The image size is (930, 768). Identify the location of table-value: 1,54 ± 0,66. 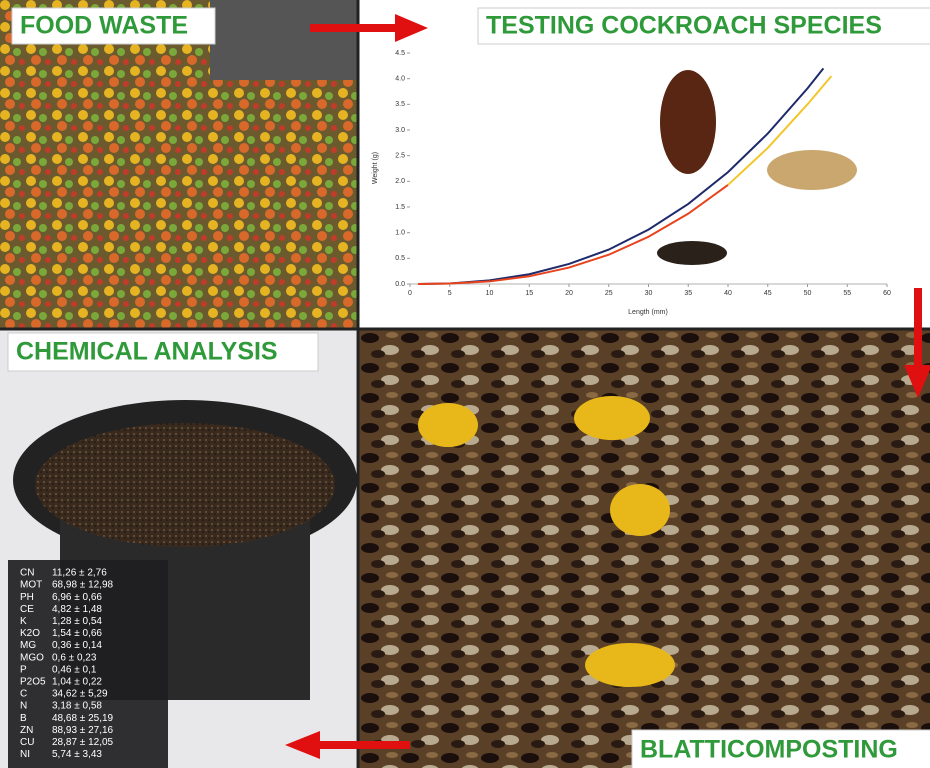
(77, 633).